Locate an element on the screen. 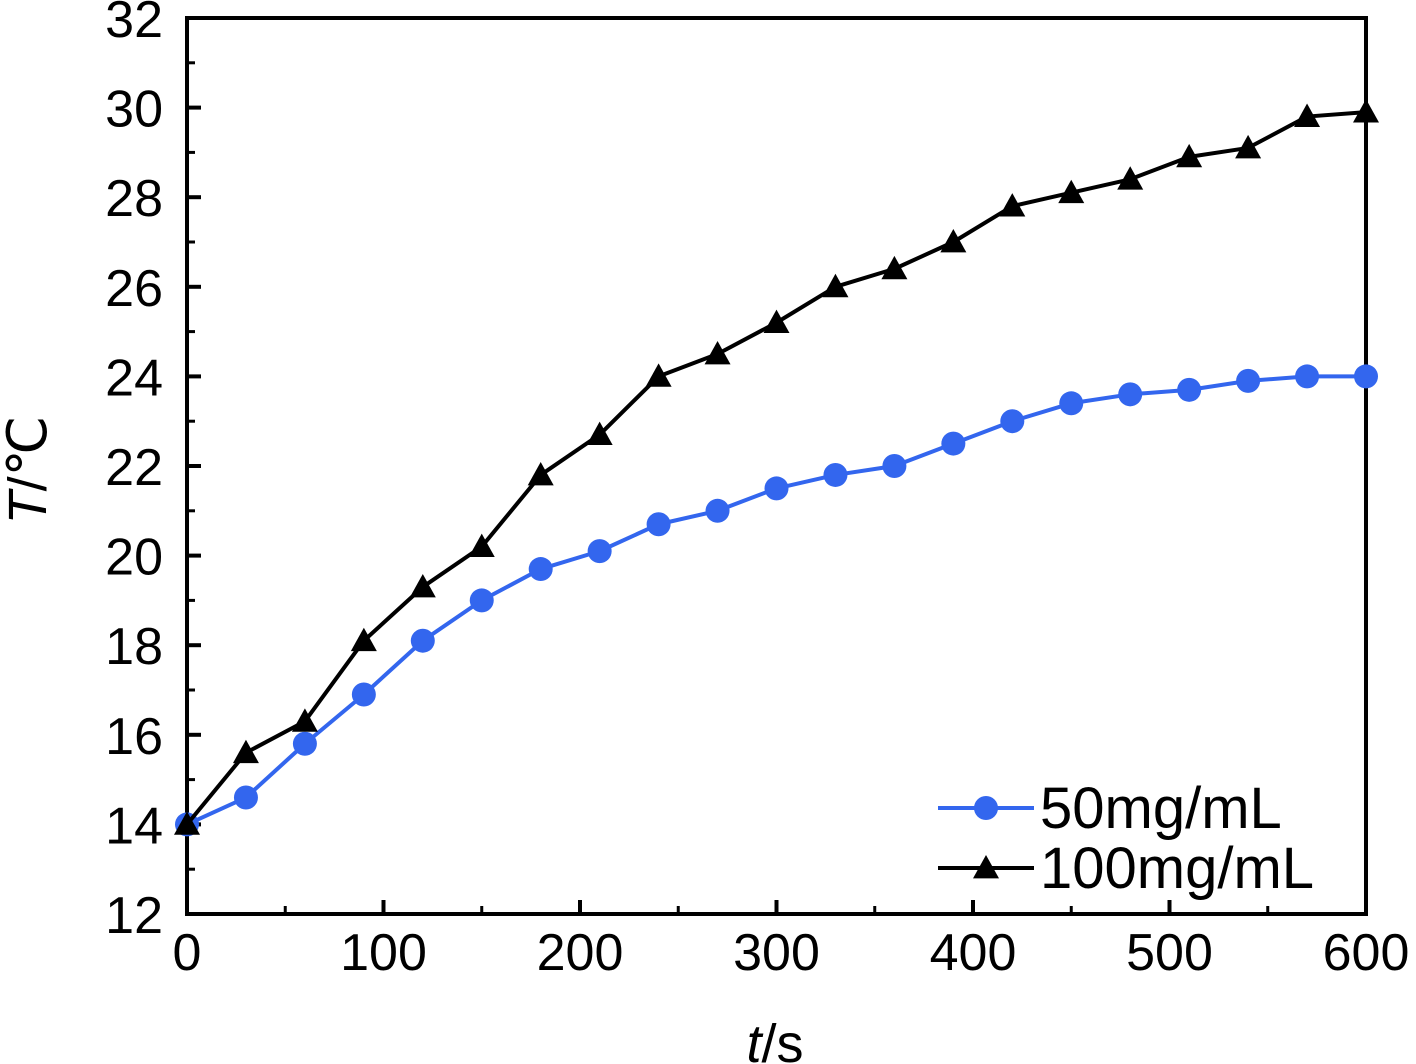 The image size is (1416, 1064). y-tick-label: 24 is located at coordinates (134, 378).